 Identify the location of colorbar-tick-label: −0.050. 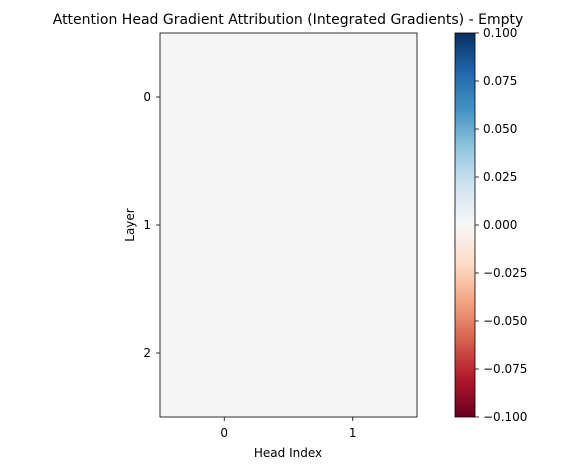
(505, 321).